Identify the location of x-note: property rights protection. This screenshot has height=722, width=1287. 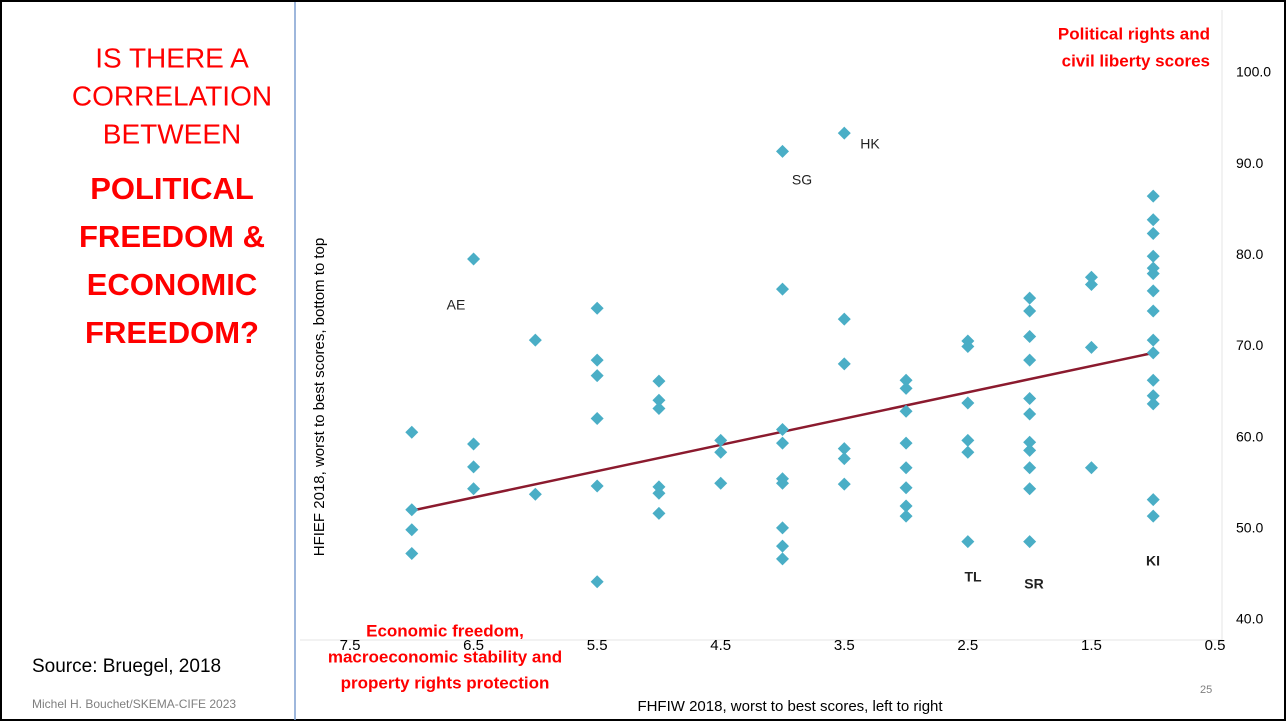
(445, 682).